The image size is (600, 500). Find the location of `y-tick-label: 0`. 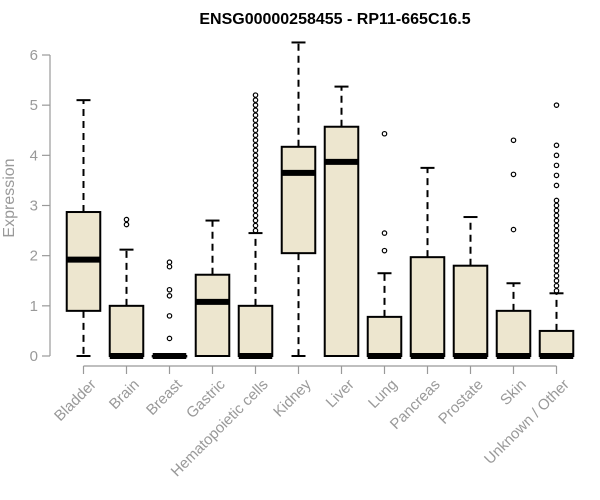

y-tick-label: 0 is located at coordinates (34, 356).